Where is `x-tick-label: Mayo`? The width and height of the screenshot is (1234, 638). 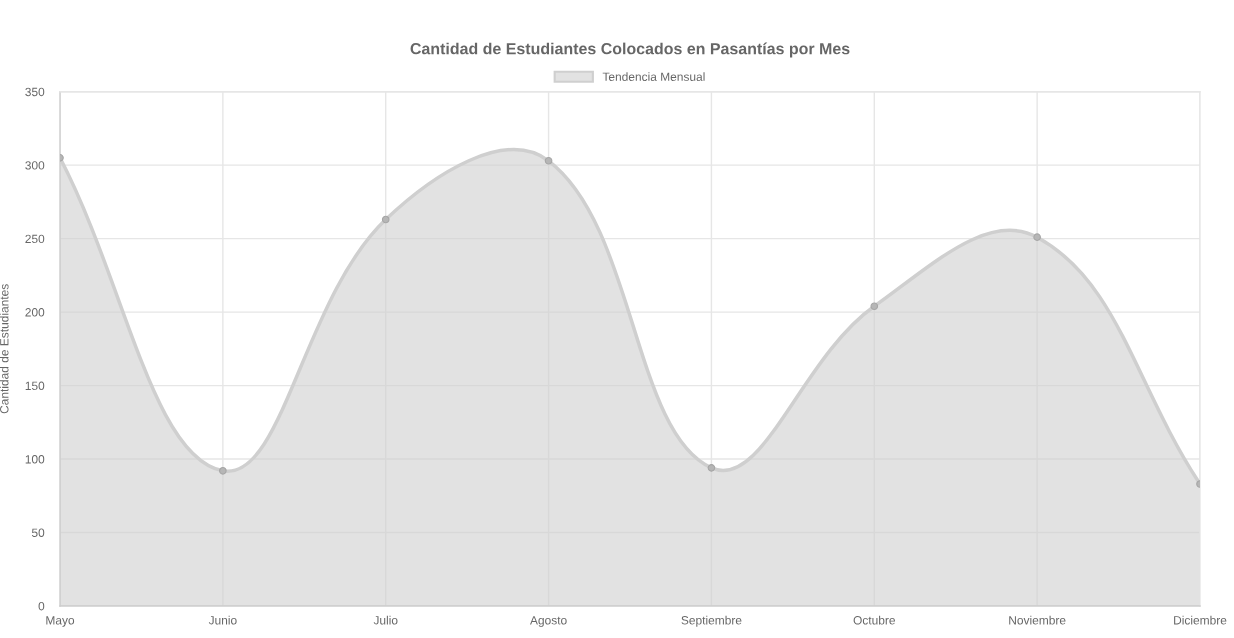
x-tick-label: Mayo is located at coordinates (60, 621).